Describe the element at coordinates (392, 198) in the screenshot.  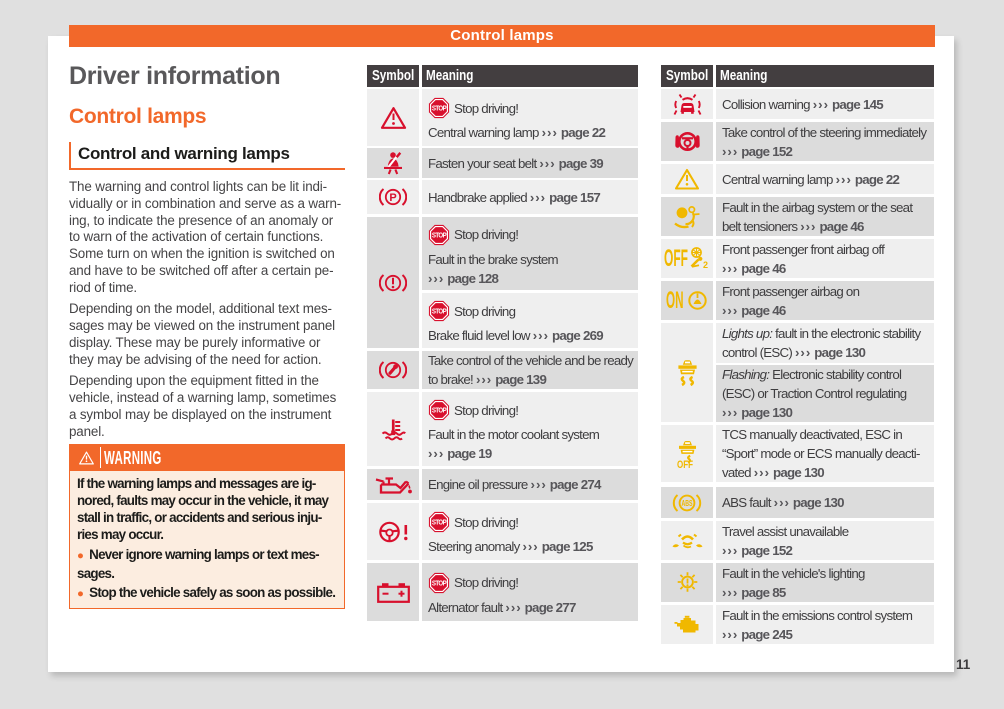
I see `svg-text: P` at that location.